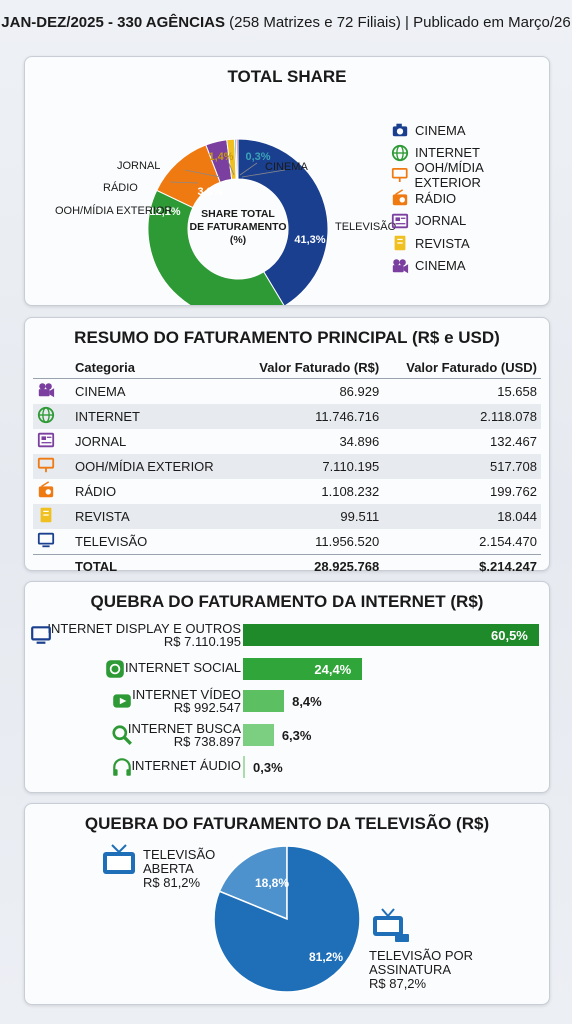  Describe the element at coordinates (144, 635) in the screenshot. I see `internet-bar-label: INTERNET DISPLAY E OUTROS R$ 7.110.195` at that location.